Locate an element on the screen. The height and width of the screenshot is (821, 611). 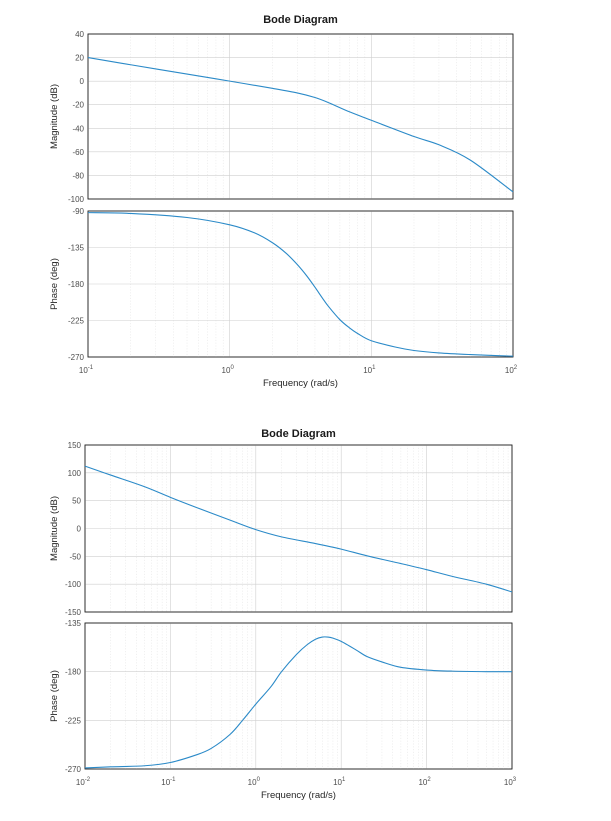
y-tick-label: -90 is located at coordinates (78, 211).